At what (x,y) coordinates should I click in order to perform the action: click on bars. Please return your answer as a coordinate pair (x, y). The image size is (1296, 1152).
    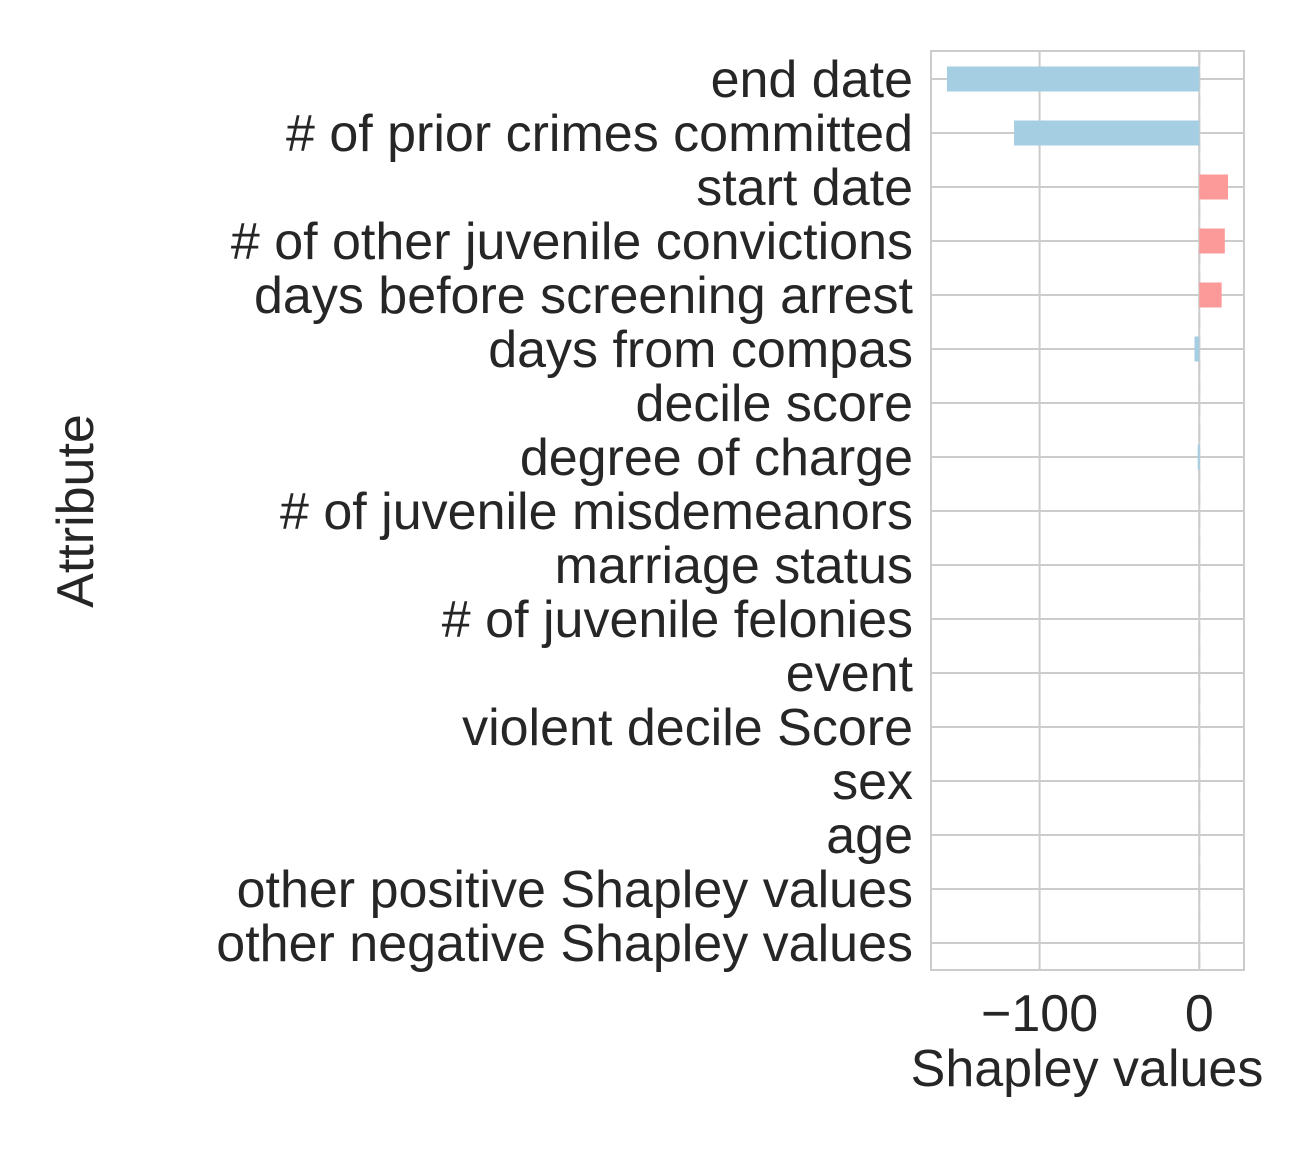
    Looking at the image, I should click on (1087, 268).